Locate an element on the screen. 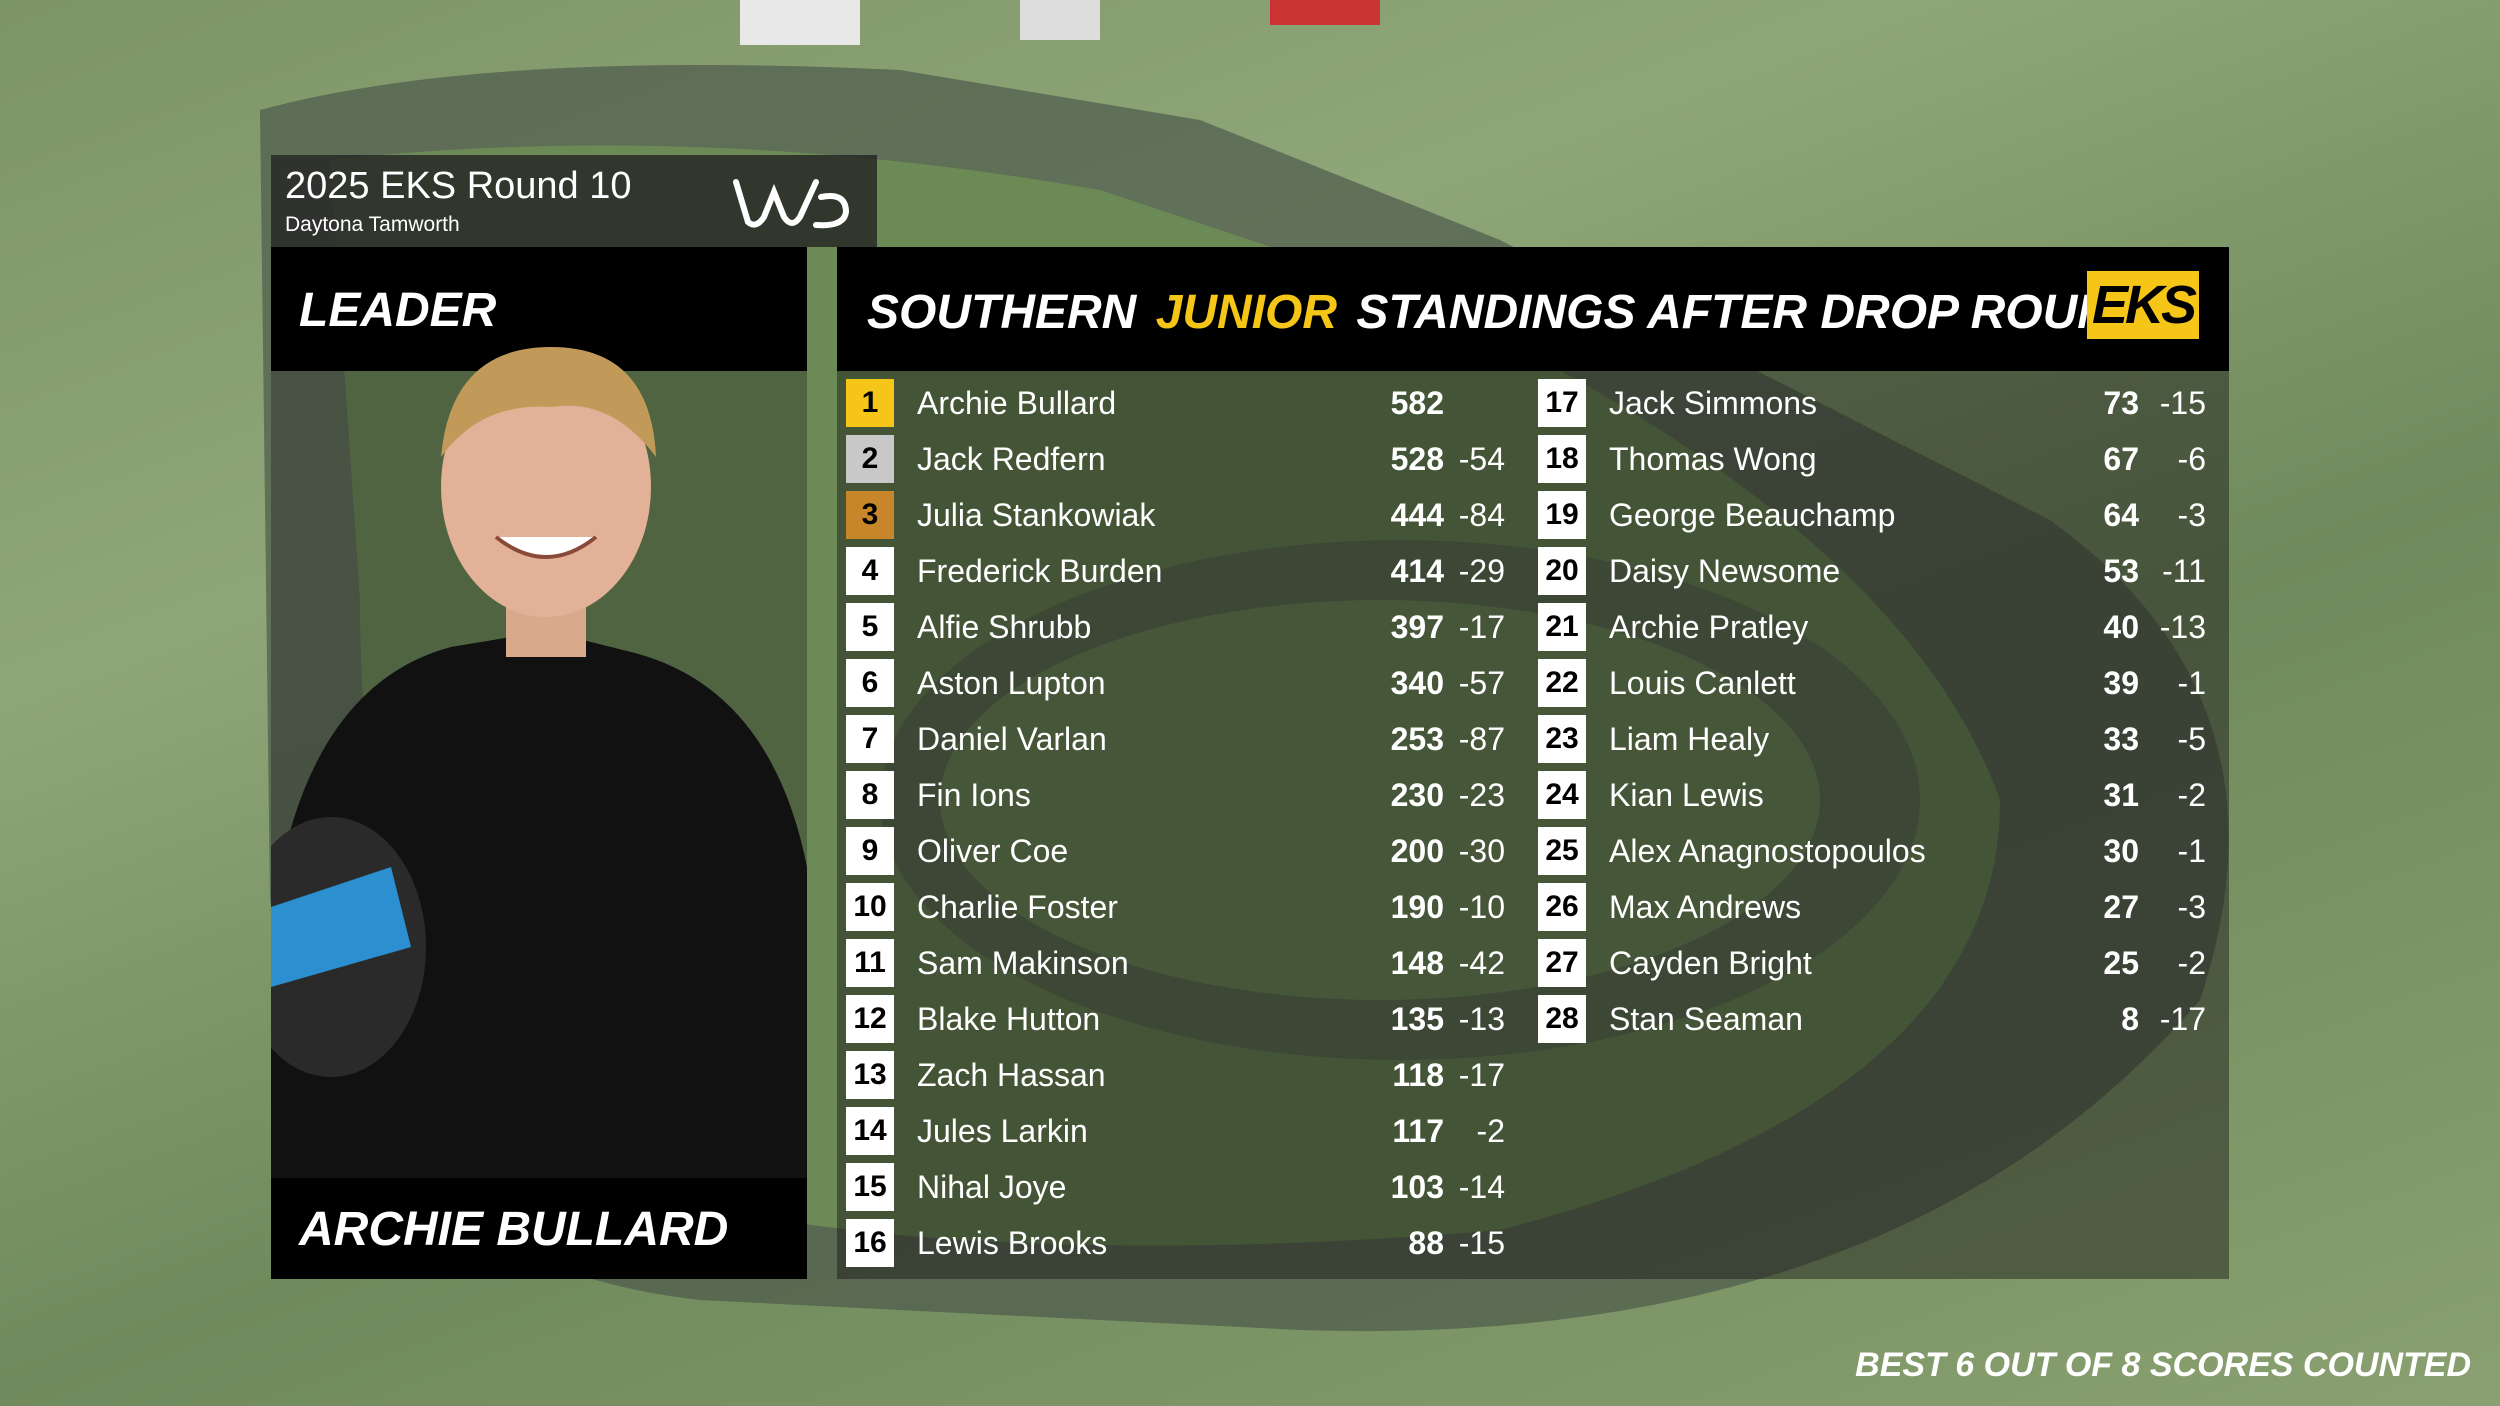  points: 25 is located at coordinates (2121, 963).